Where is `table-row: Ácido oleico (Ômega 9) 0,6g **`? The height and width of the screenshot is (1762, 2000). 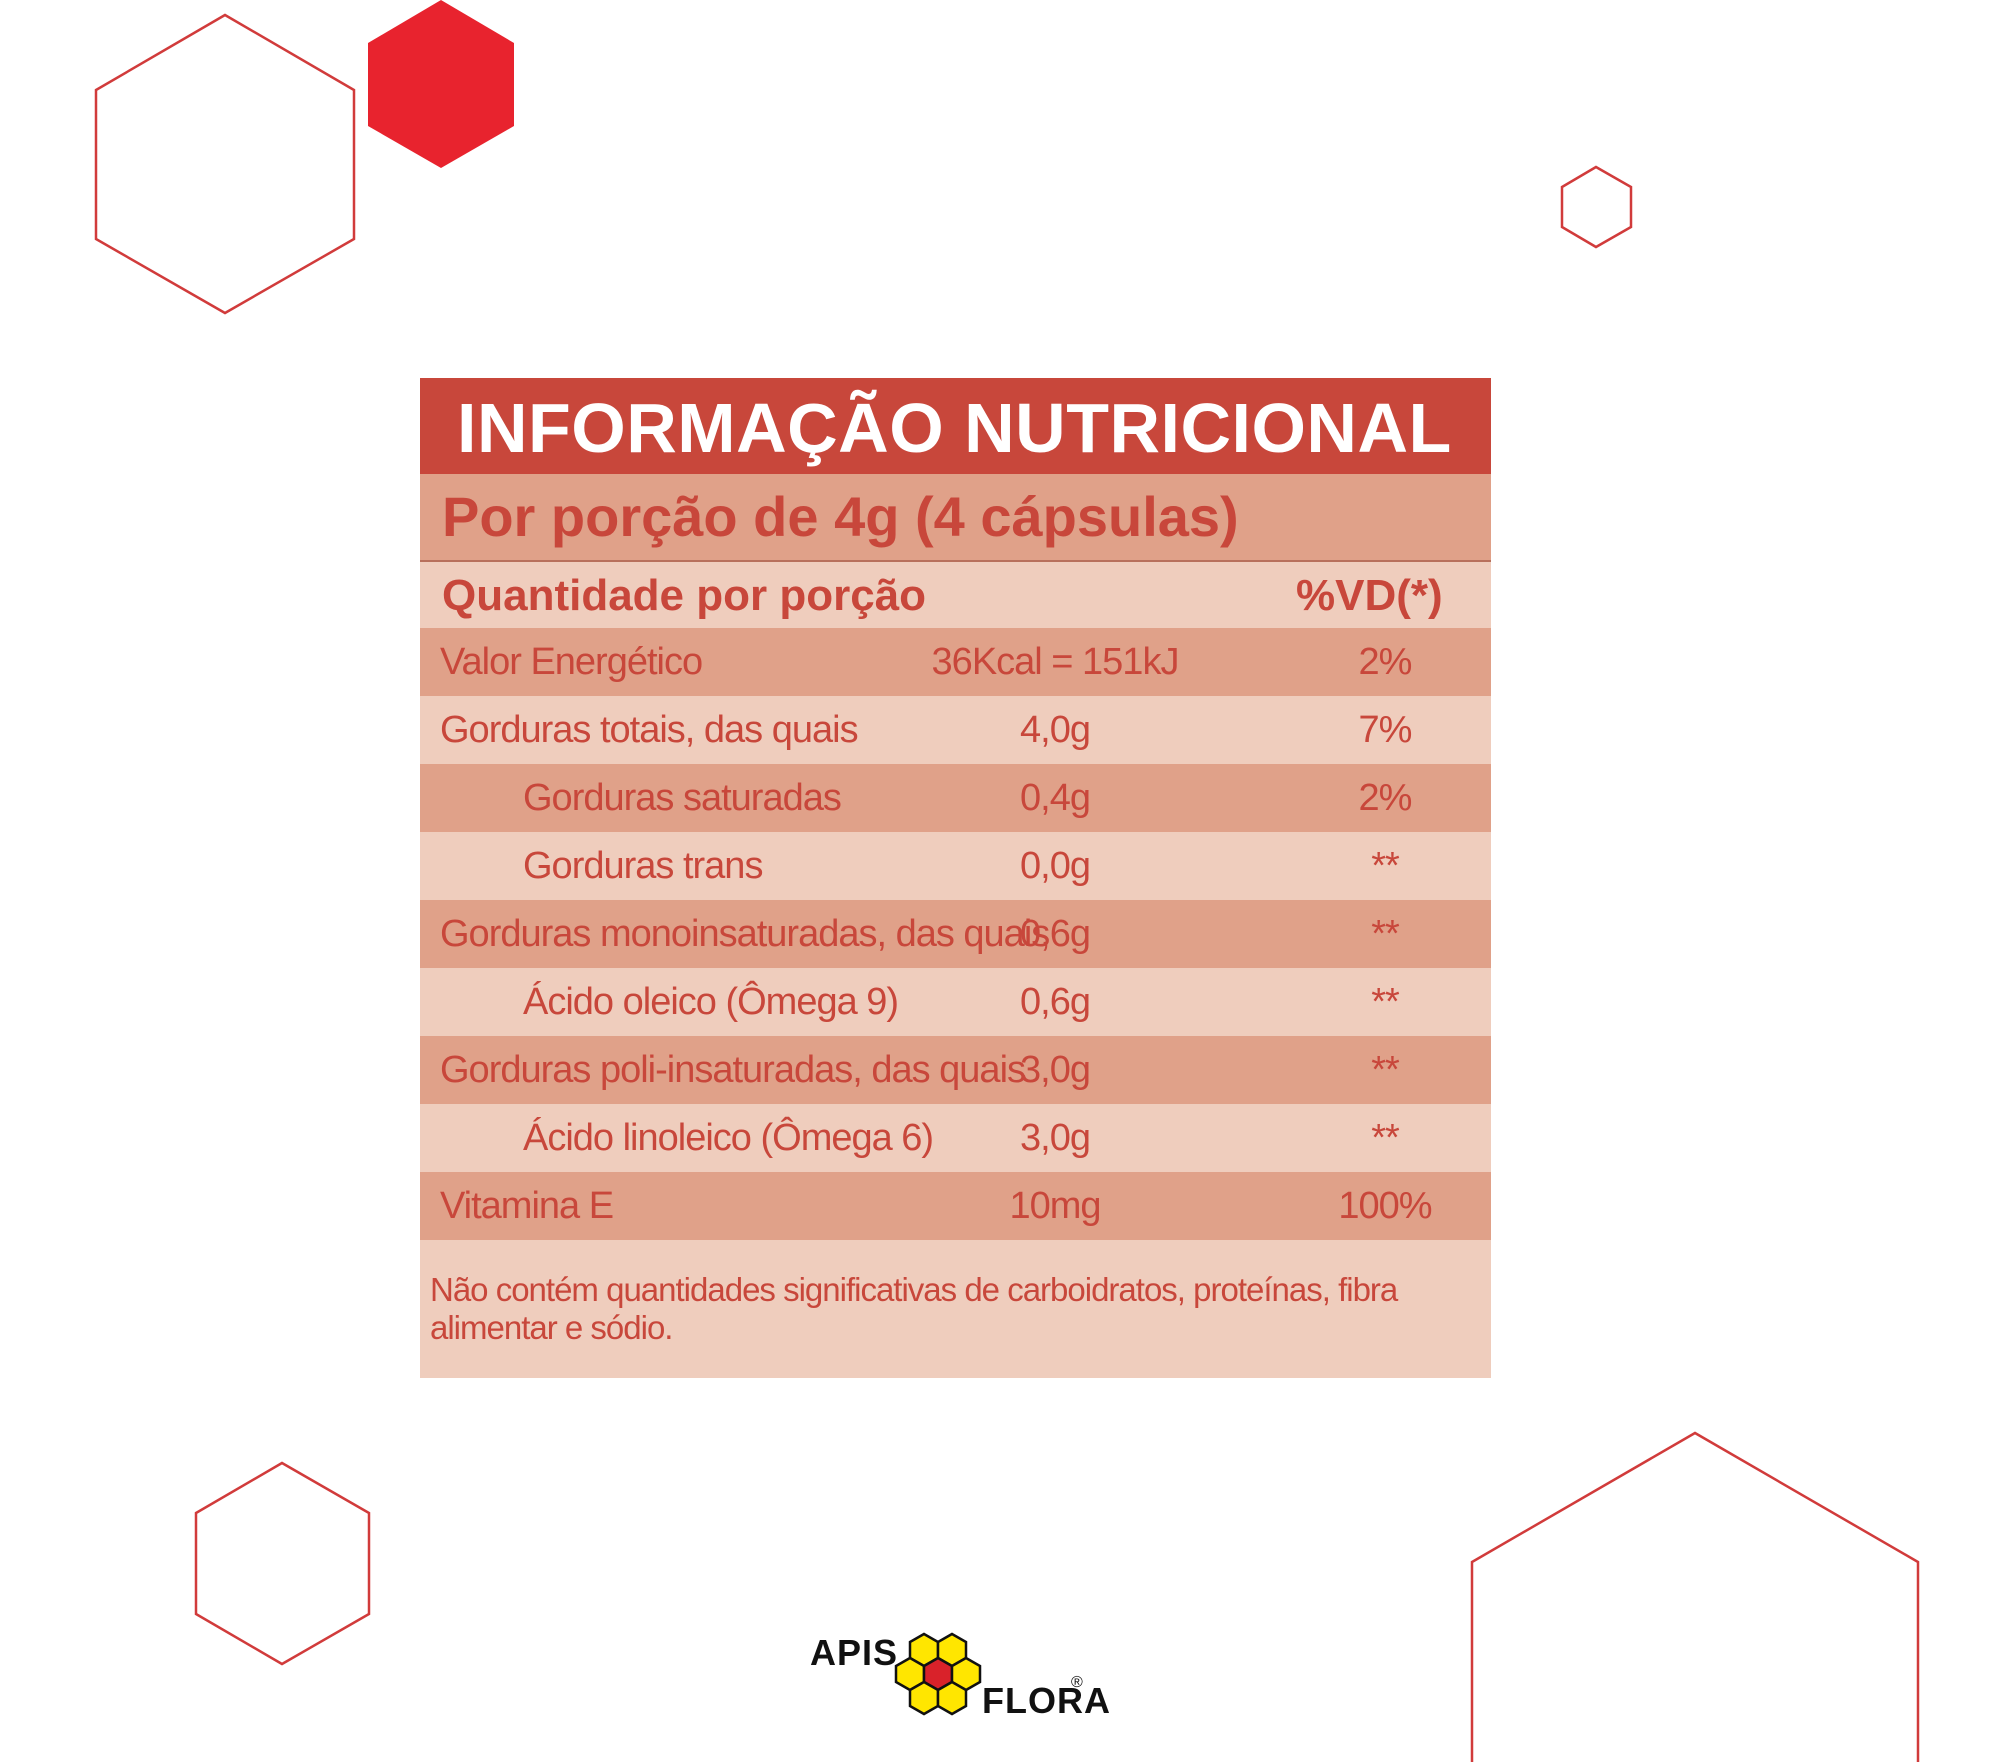
table-row: Ácido oleico (Ômega 9) 0,6g ** is located at coordinates (955, 1002).